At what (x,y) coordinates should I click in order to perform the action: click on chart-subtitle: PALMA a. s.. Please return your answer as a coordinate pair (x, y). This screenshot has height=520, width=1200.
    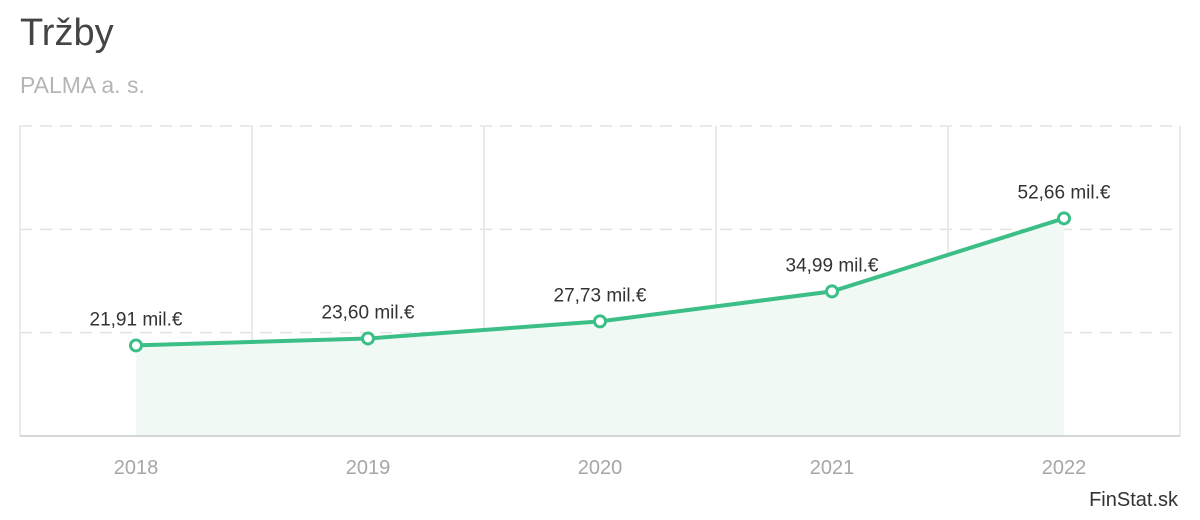
    Looking at the image, I should click on (82, 85).